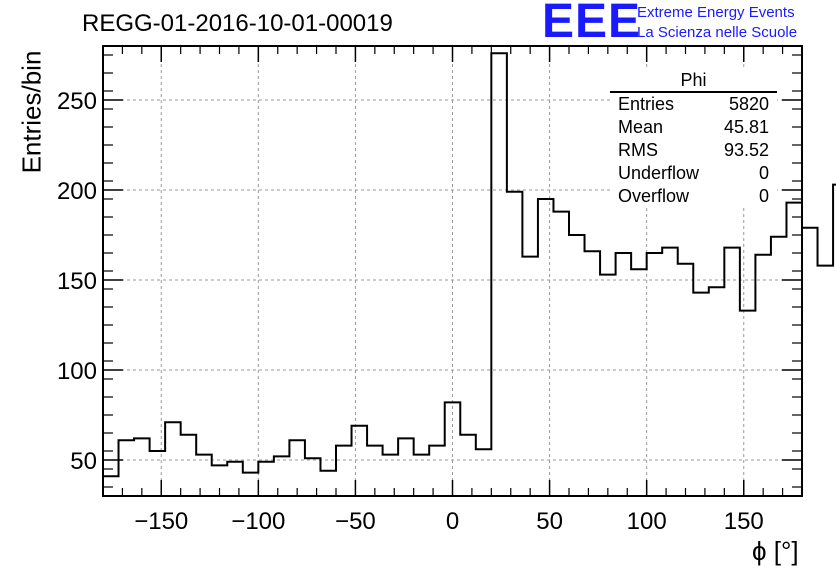 This screenshot has width=836, height=572. Describe the element at coordinates (693, 104) in the screenshot. I see `stats-row-entries: Entries 5820` at that location.